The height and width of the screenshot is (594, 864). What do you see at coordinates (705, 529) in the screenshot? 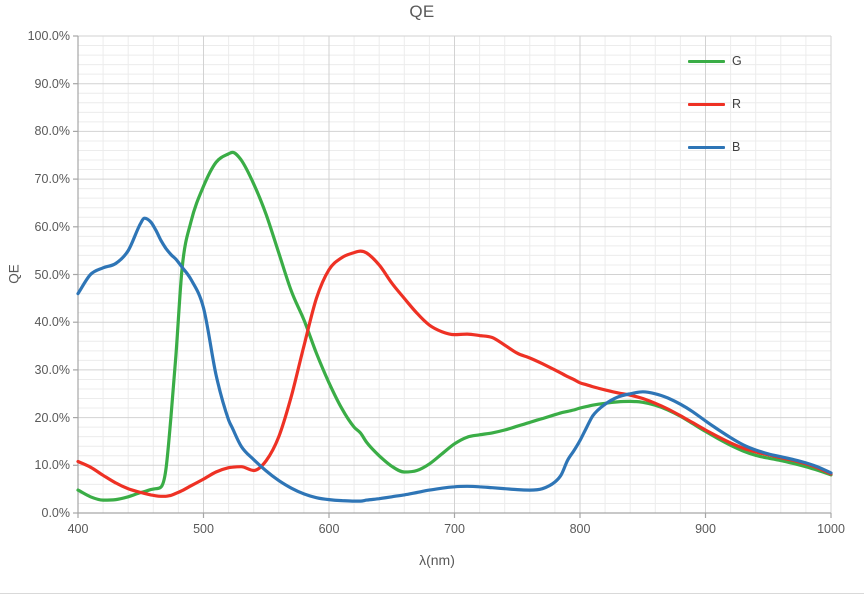
I see `x-tick-label: 900` at bounding box center [705, 529].